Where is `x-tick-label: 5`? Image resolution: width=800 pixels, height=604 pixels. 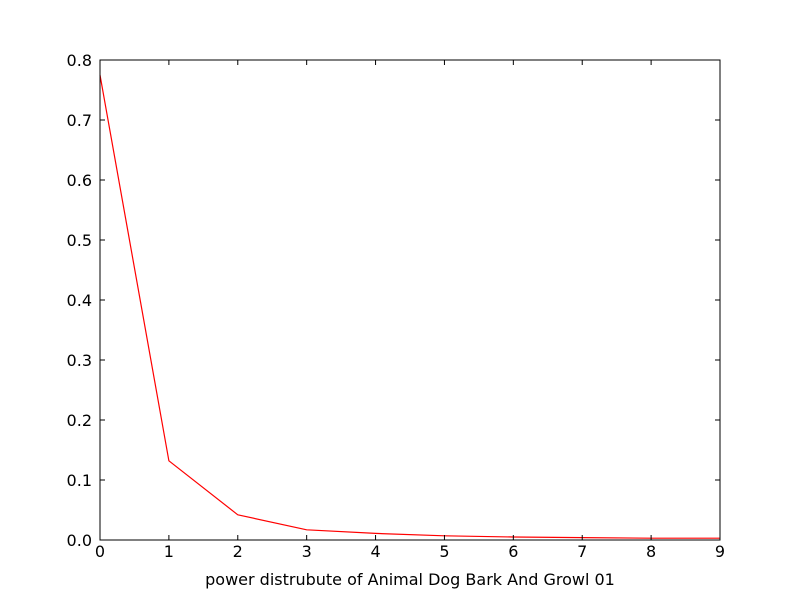
x-tick-label: 5 is located at coordinates (444, 551).